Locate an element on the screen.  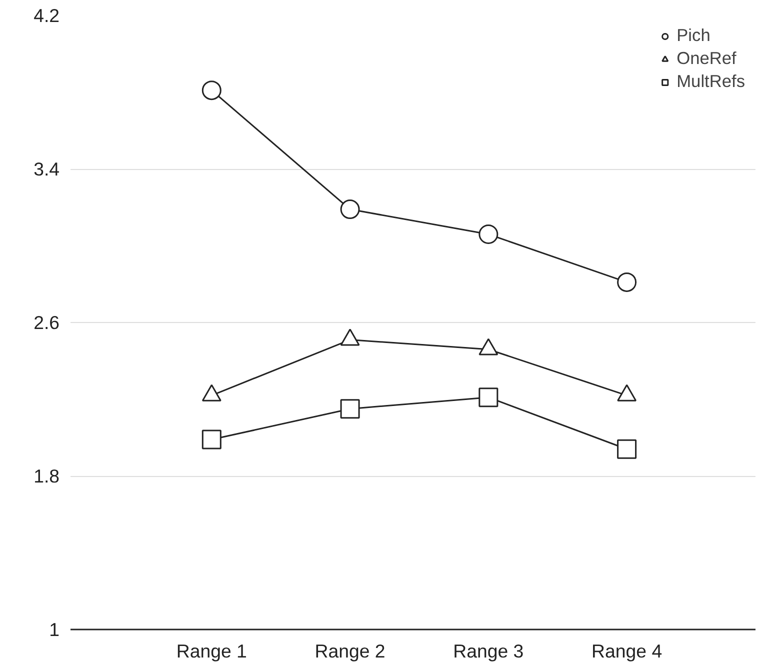
x-tick-label: Range 4 is located at coordinates (627, 651).